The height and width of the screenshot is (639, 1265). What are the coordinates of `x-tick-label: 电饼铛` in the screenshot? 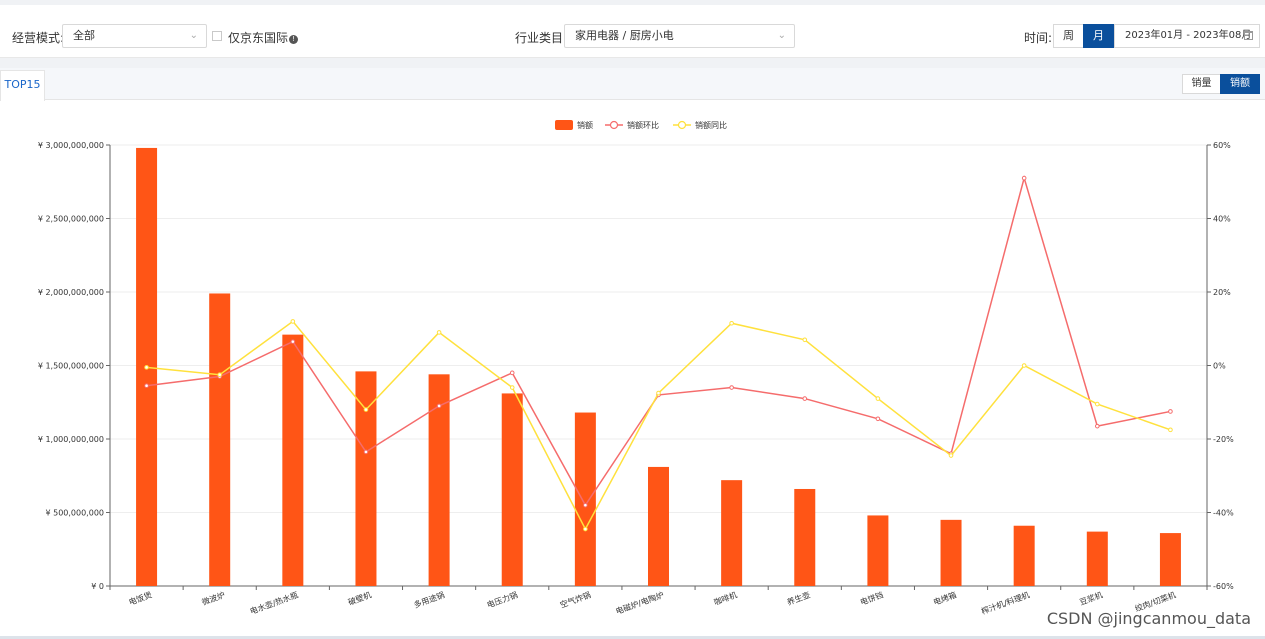 It's located at (872, 598).